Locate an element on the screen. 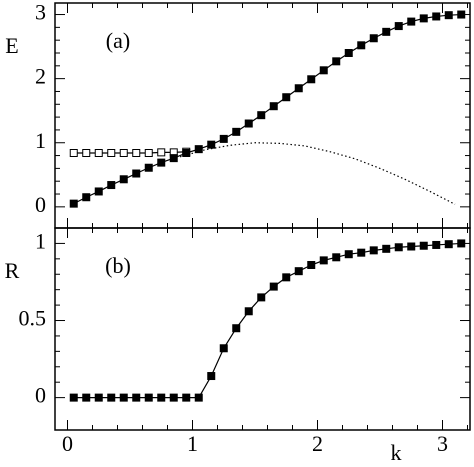 The image size is (474, 467). x-tick-label: 3 is located at coordinates (442, 443).